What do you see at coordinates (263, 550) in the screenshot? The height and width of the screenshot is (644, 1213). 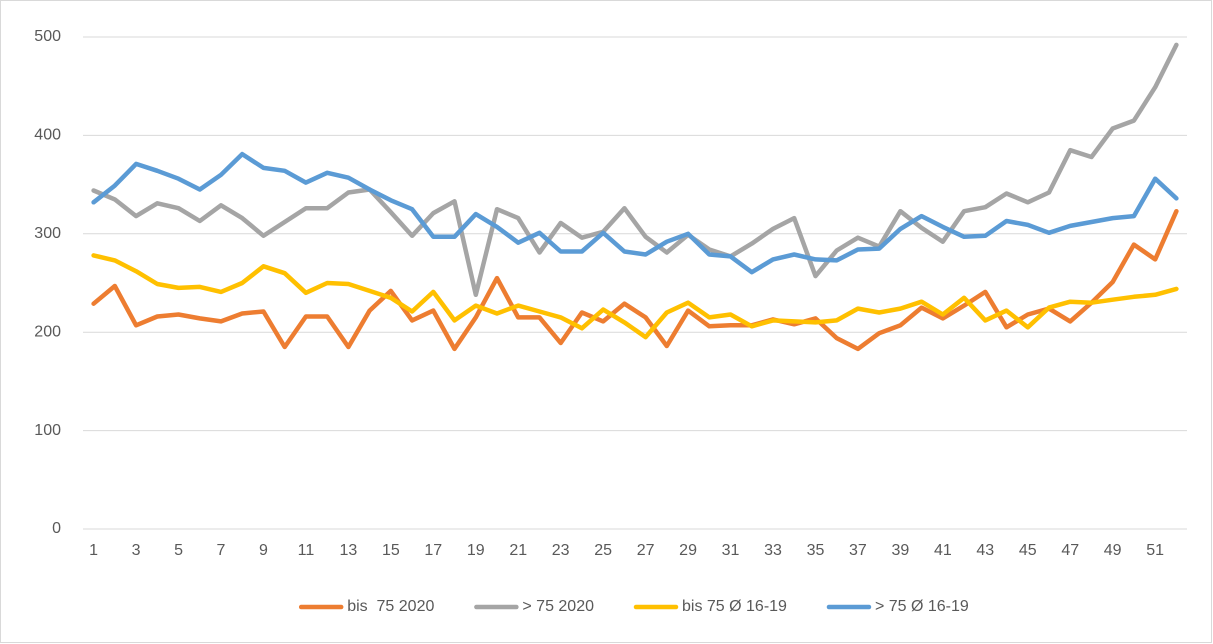 I see `x-tick-label: 9` at bounding box center [263, 550].